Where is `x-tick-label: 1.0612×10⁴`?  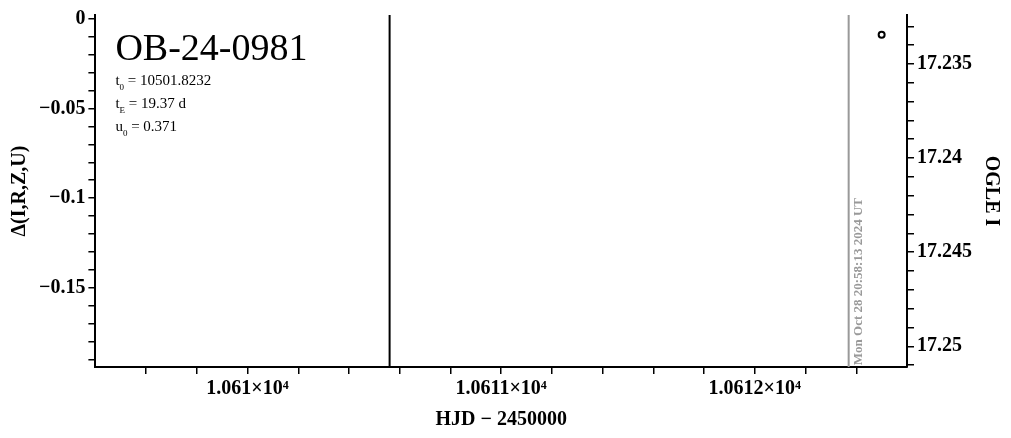
x-tick-label: 1.0612×10⁴ is located at coordinates (755, 387).